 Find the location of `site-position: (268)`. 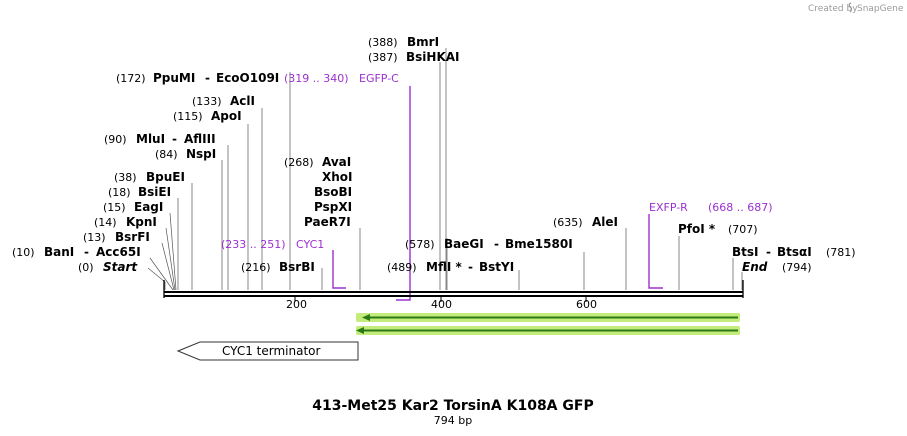

site-position: (268) is located at coordinates (299, 162).